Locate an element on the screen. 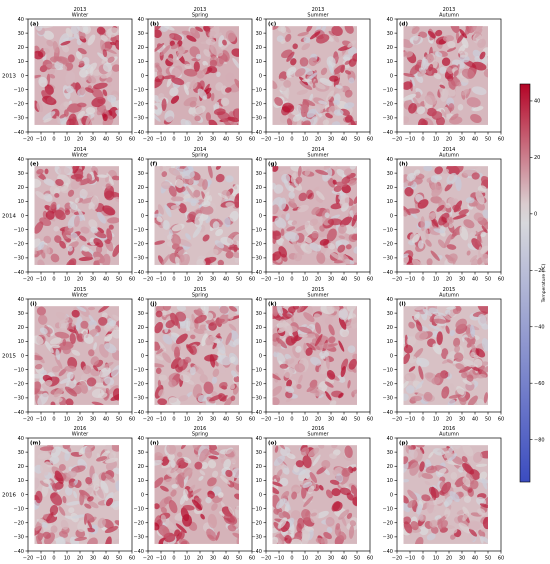 This screenshot has width=550, height=564. panel-letter: (k) is located at coordinates (272, 305).